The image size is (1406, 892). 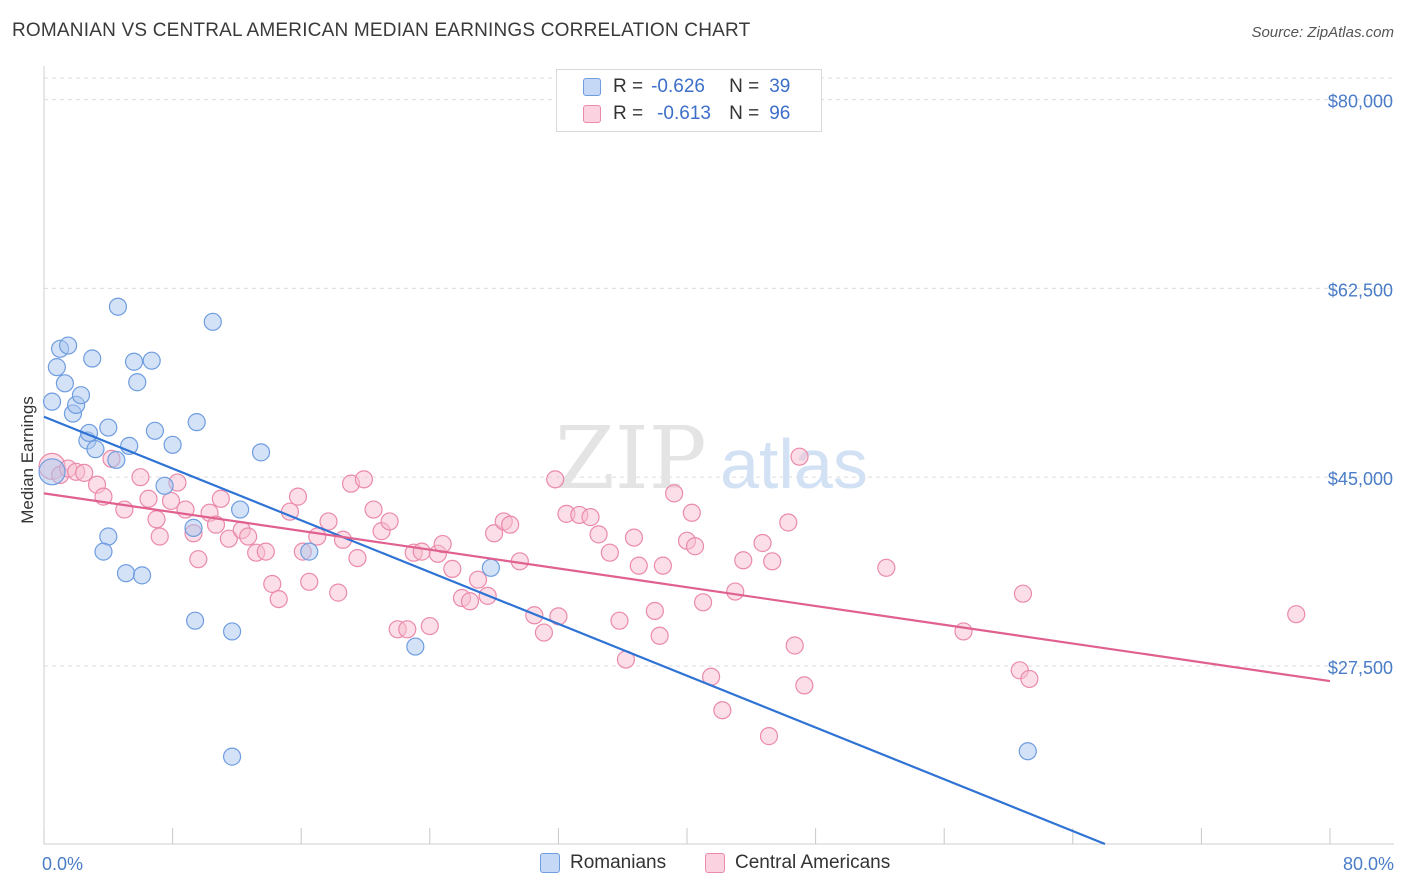 I want to click on legend-row-romanians: R = -0.626 N = 39, so click(x=686, y=87).